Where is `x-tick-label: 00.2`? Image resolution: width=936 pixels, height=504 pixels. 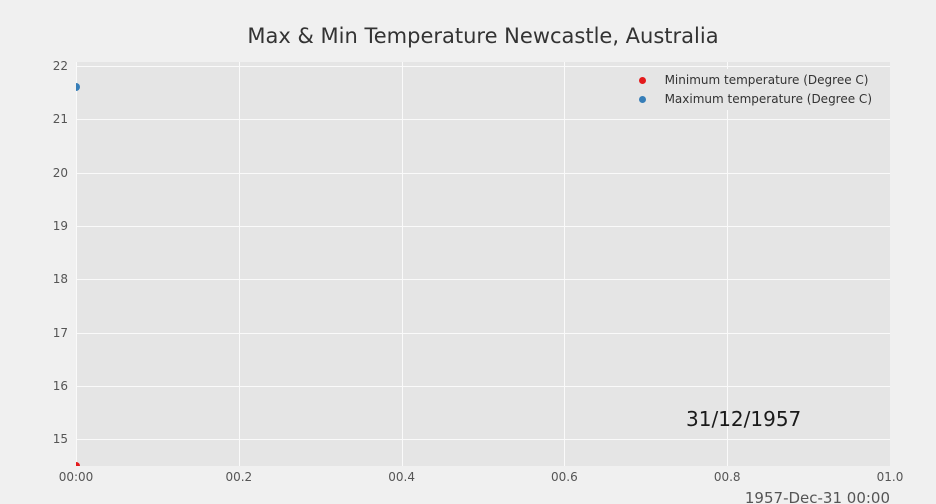
x-tick-label: 00.2 is located at coordinates (239, 477).